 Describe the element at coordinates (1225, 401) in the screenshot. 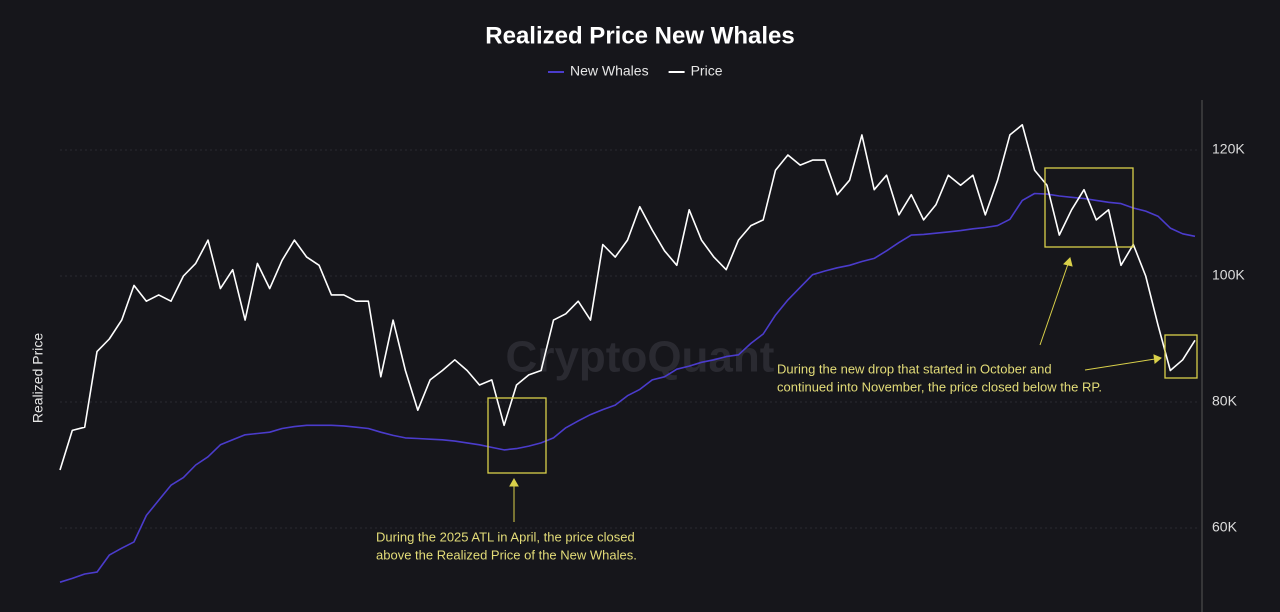

I see `y-tick-label: 80K` at that location.